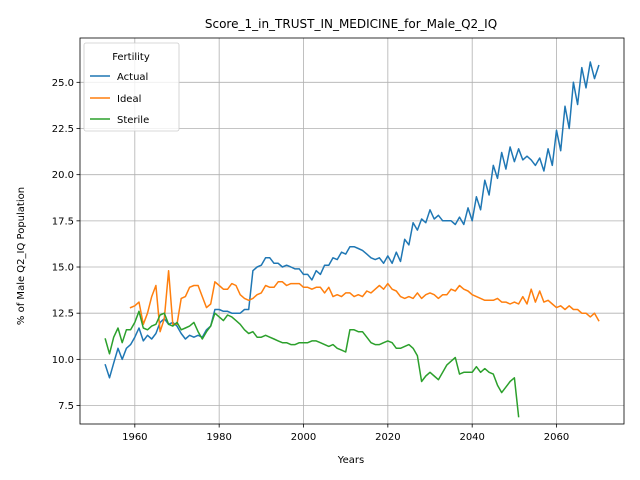 This screenshot has height=480, width=640. Describe the element at coordinates (133, 120) in the screenshot. I see `legend-label-sterile: Sterile` at that location.